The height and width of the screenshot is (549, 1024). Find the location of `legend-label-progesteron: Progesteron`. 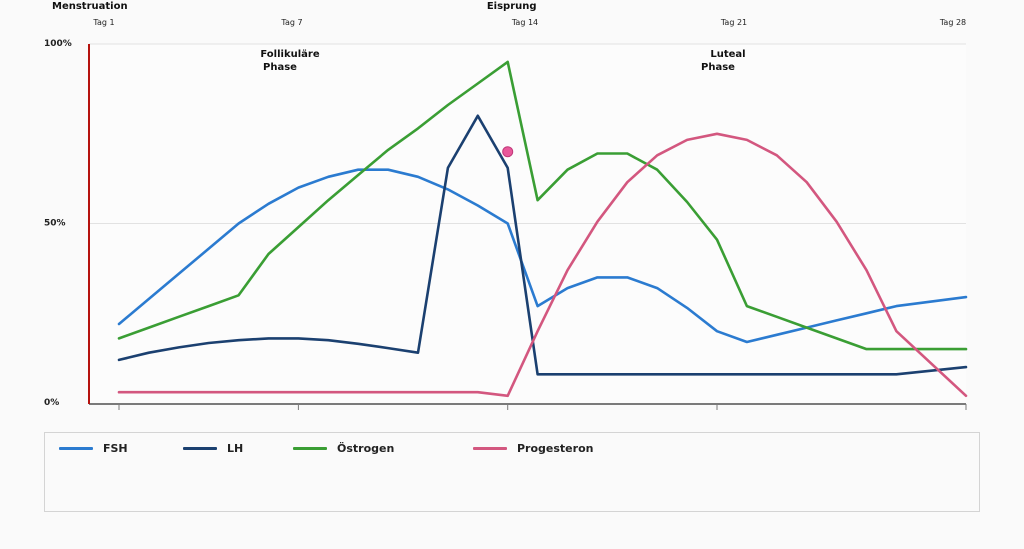

legend-label-progesteron: Progesteron is located at coordinates (555, 448).